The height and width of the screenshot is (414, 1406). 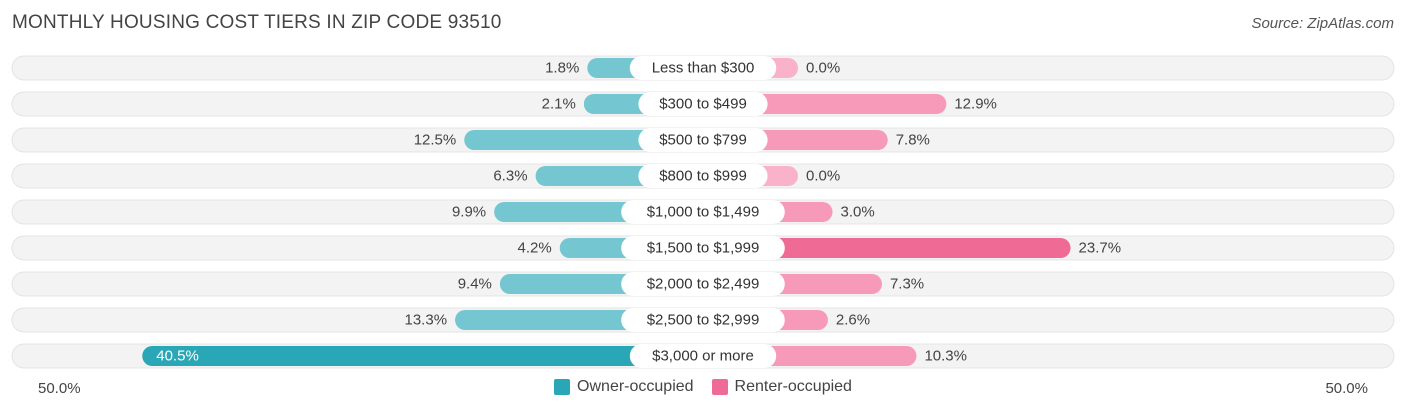 What do you see at coordinates (469, 212) in the screenshot?
I see `owner-value-label: 9.9%` at bounding box center [469, 212].